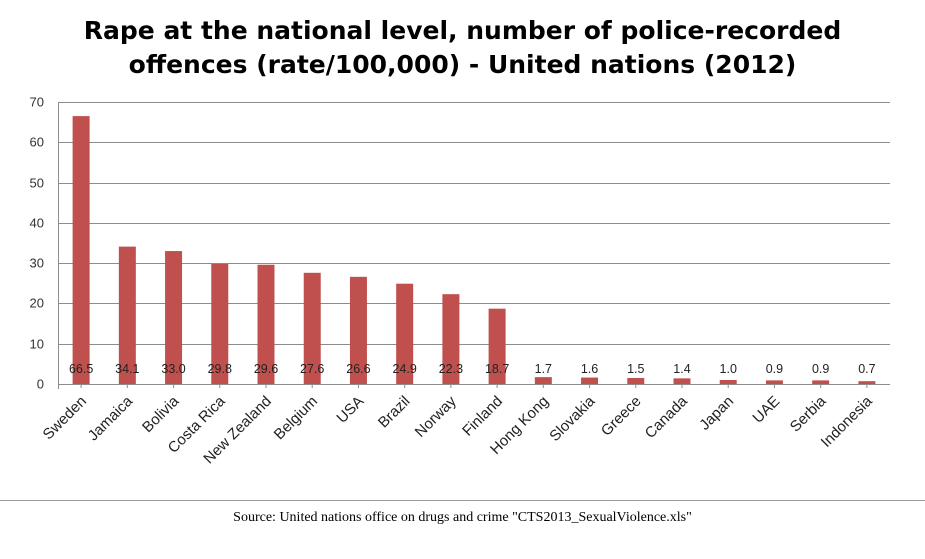 The width and height of the screenshot is (925, 559). What do you see at coordinates (589, 369) in the screenshot?
I see `data-label: 1.6` at bounding box center [589, 369].